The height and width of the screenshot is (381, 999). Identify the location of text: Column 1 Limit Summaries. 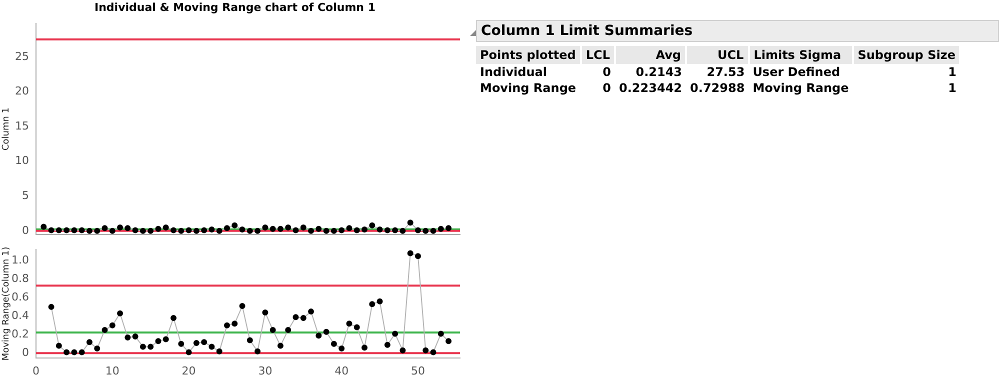
(737, 31).